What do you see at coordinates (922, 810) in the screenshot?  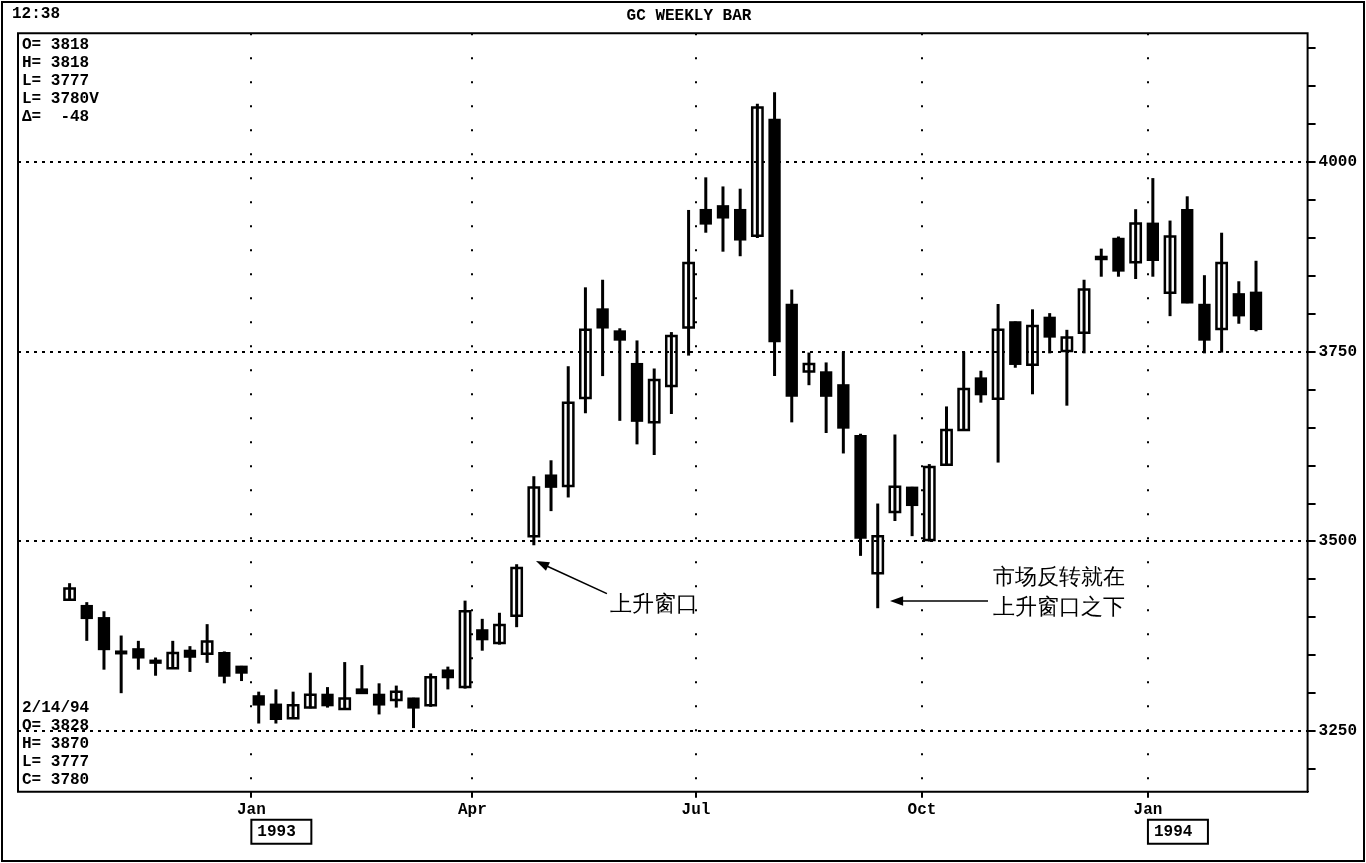 I see `x-tick-label: Oct` at bounding box center [922, 810].